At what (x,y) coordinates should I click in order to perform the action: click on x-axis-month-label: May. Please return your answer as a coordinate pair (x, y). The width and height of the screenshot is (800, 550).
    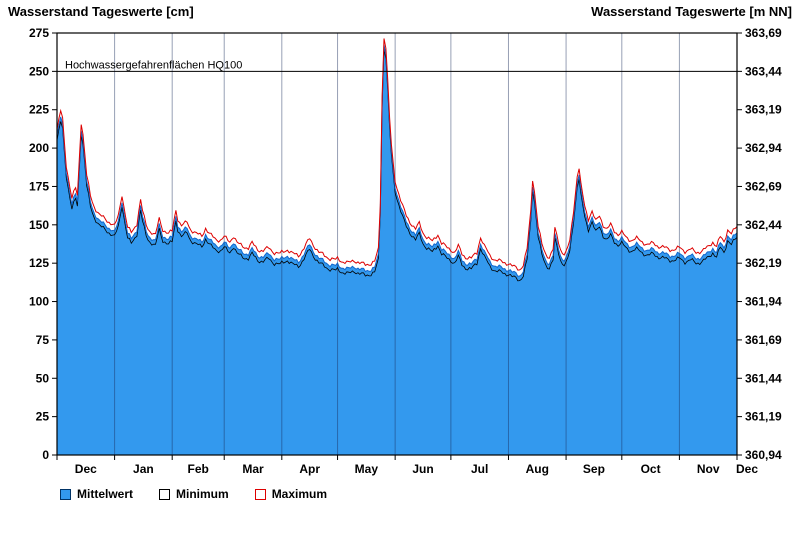
    Looking at the image, I should click on (367, 469).